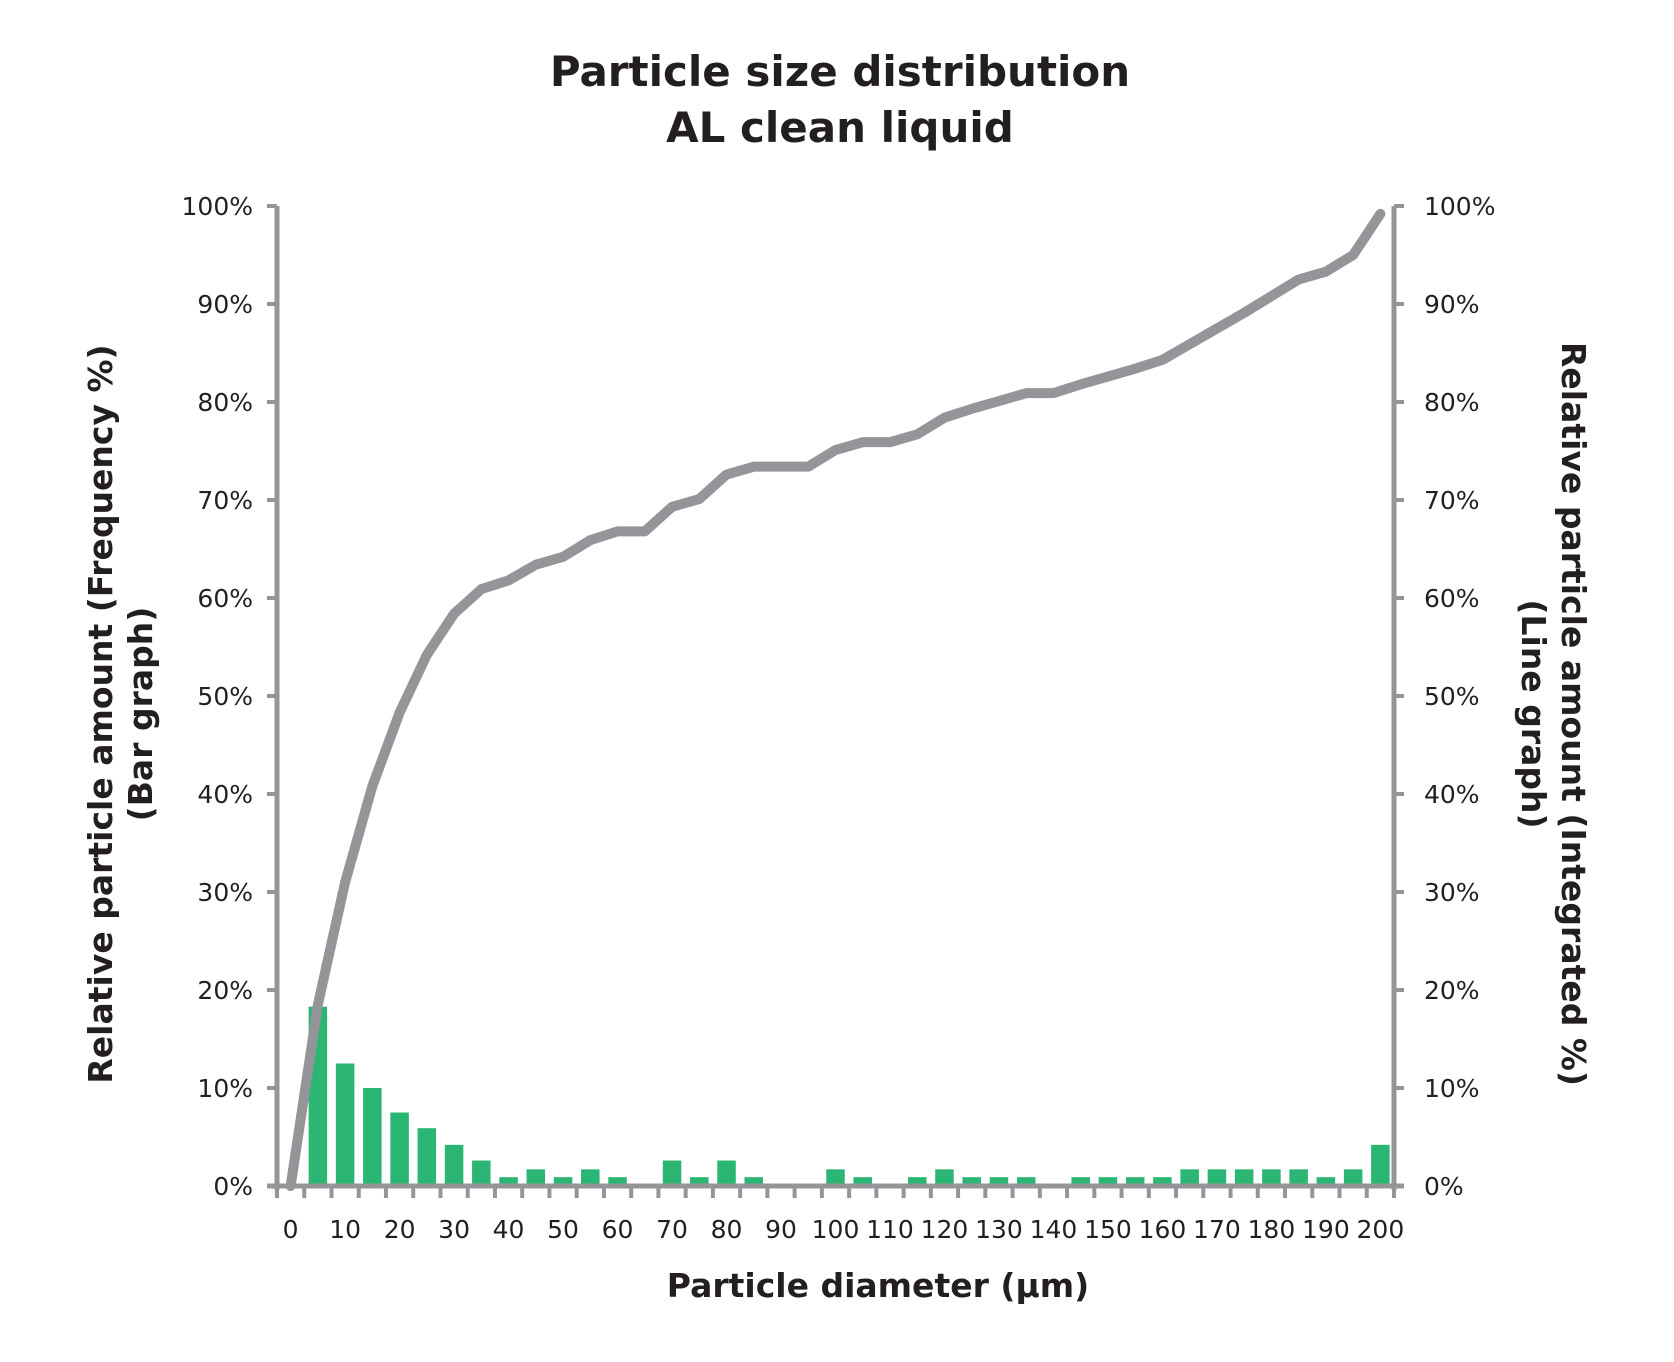 This screenshot has height=1362, width=1674. What do you see at coordinates (225, 598) in the screenshot?
I see `left-y-tick-label: 60%` at bounding box center [225, 598].